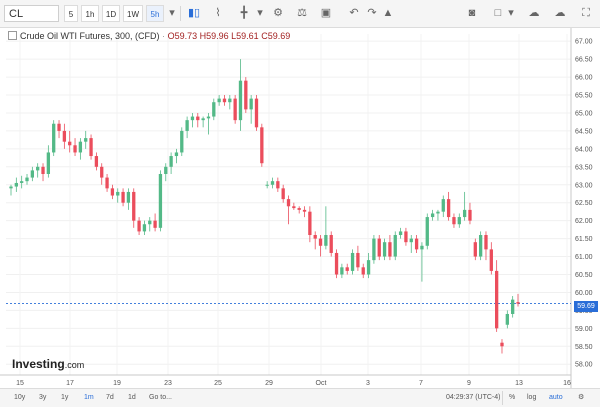 The height and width of the screenshot is (407, 600). Describe the element at coordinates (90, 13) in the screenshot. I see `timeframe-1h-button: 1h` at that location.